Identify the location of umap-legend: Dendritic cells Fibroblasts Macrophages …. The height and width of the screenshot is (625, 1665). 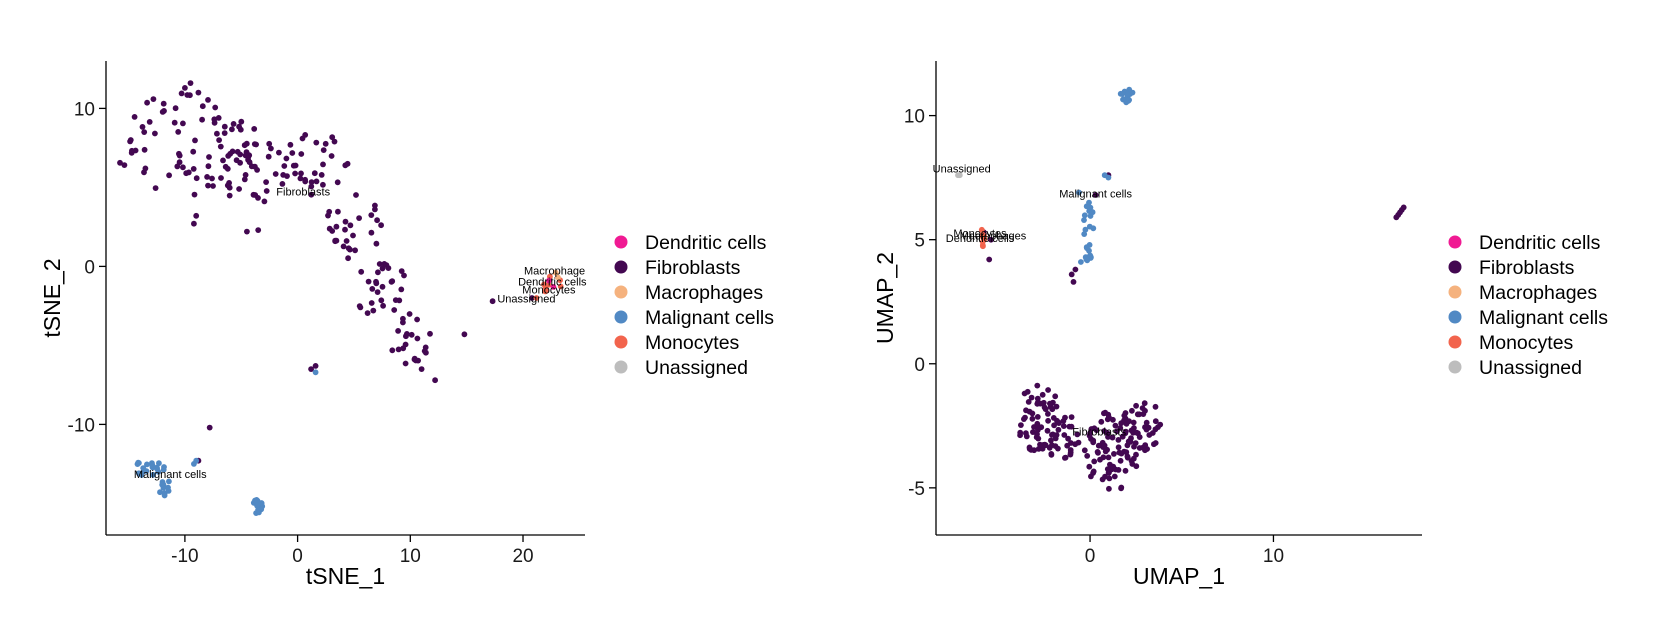
(1528, 305).